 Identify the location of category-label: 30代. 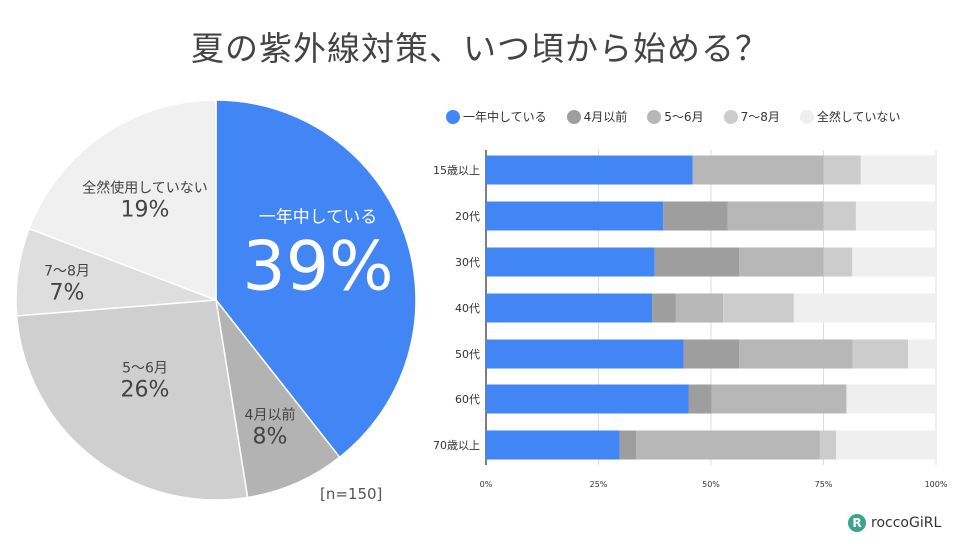
(467, 262).